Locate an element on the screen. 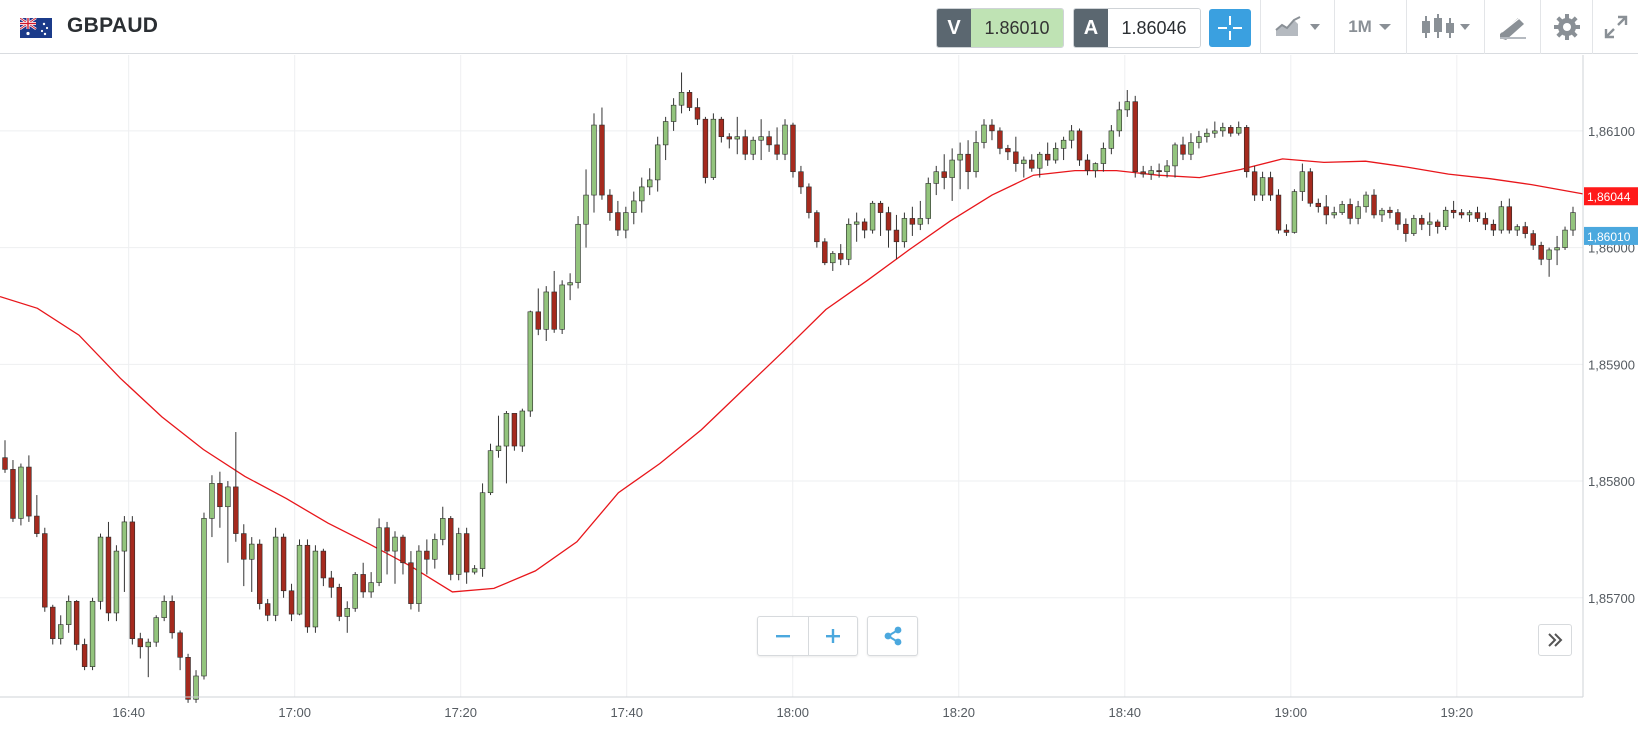  drawing-tools-button is located at coordinates (1513, 27).